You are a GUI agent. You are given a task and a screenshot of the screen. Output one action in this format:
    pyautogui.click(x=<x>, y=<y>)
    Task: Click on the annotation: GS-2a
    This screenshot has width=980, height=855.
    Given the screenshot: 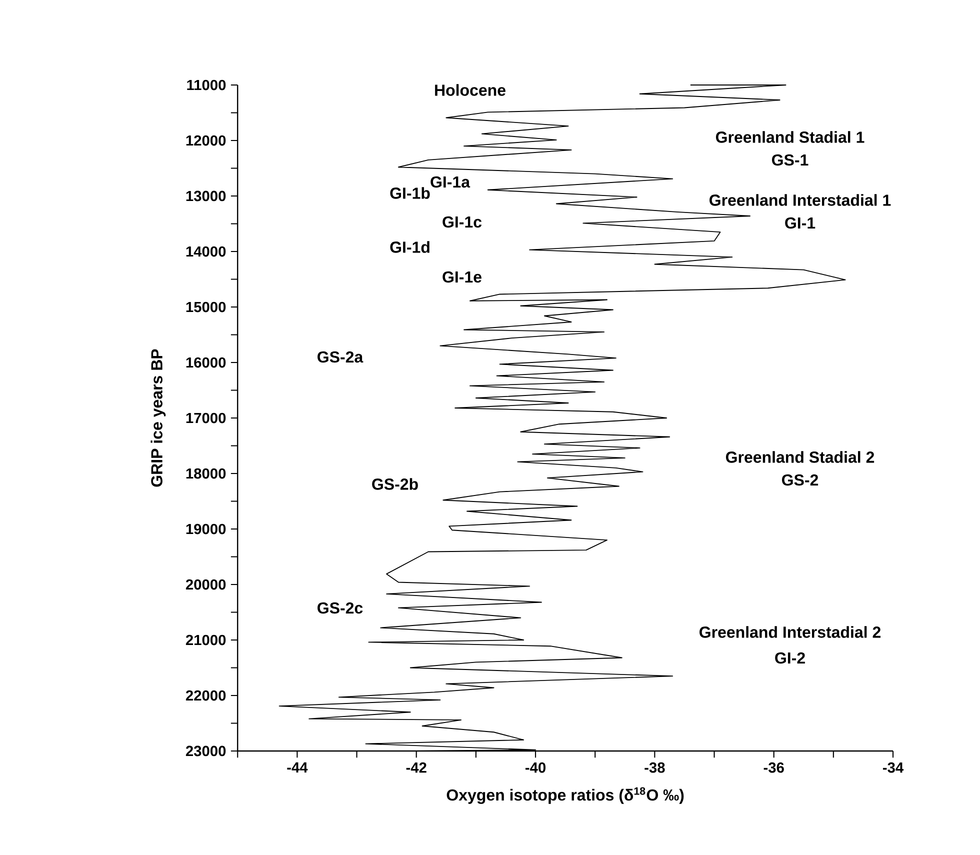 What is the action you would take?
    pyautogui.click(x=341, y=357)
    